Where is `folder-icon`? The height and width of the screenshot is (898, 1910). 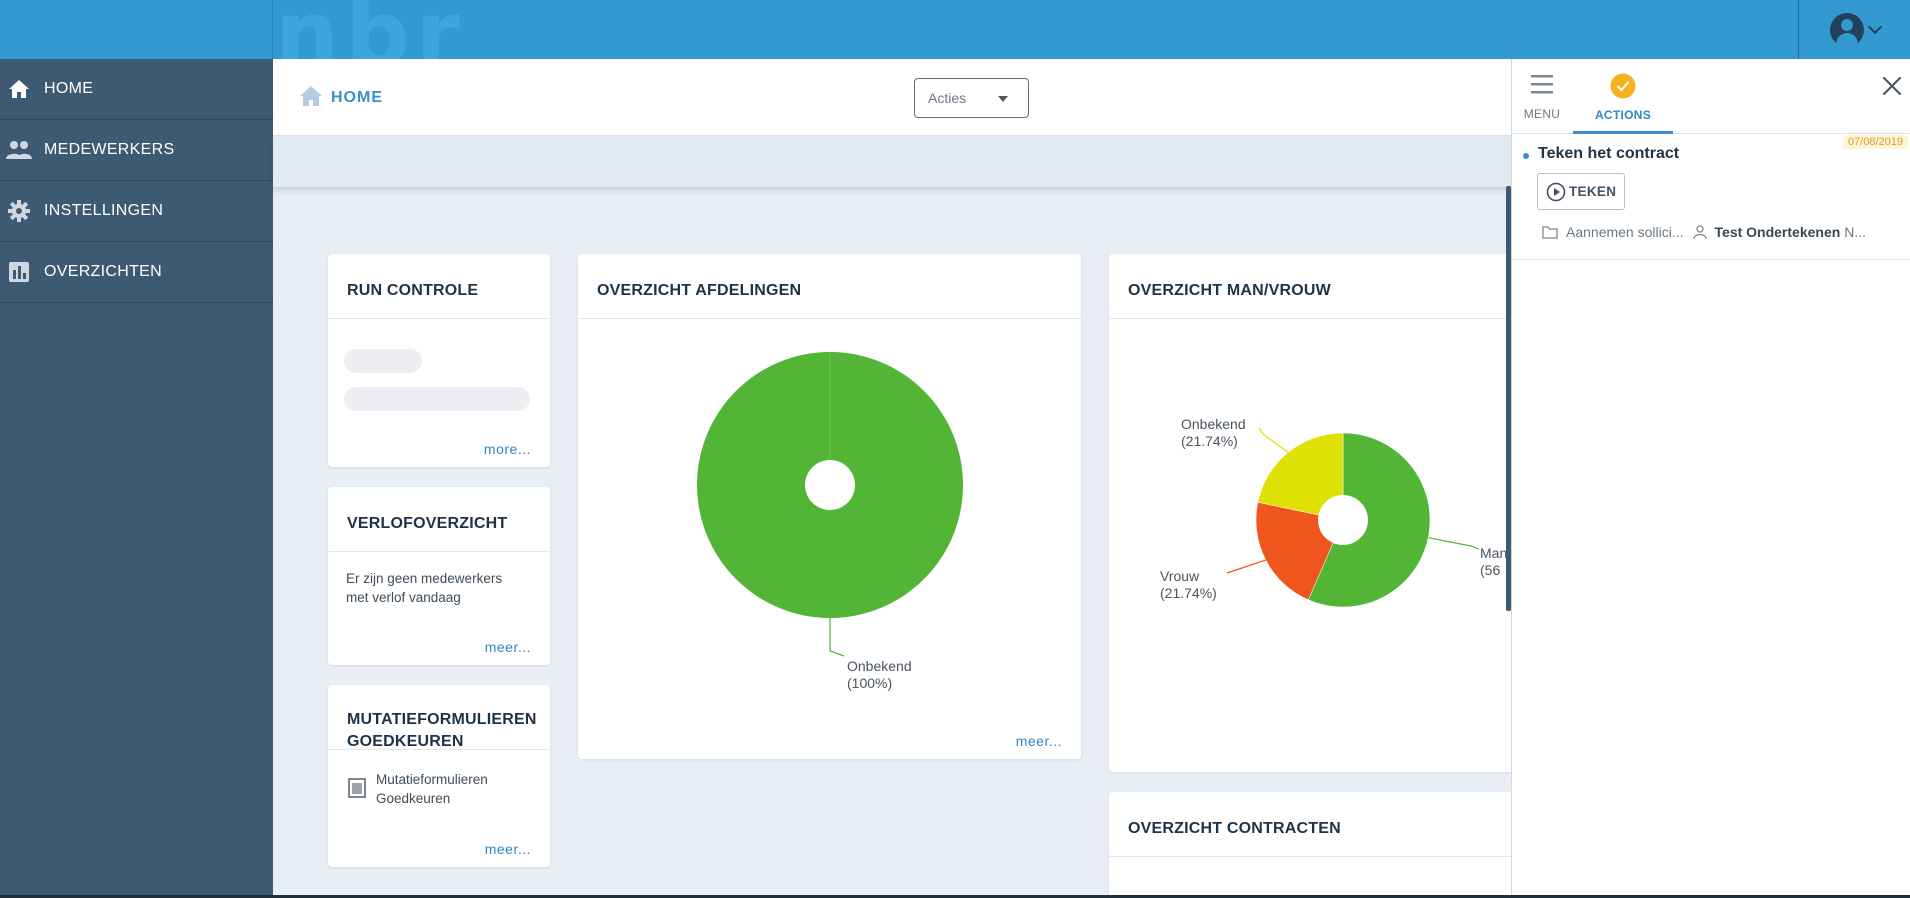 folder-icon is located at coordinates (1550, 232).